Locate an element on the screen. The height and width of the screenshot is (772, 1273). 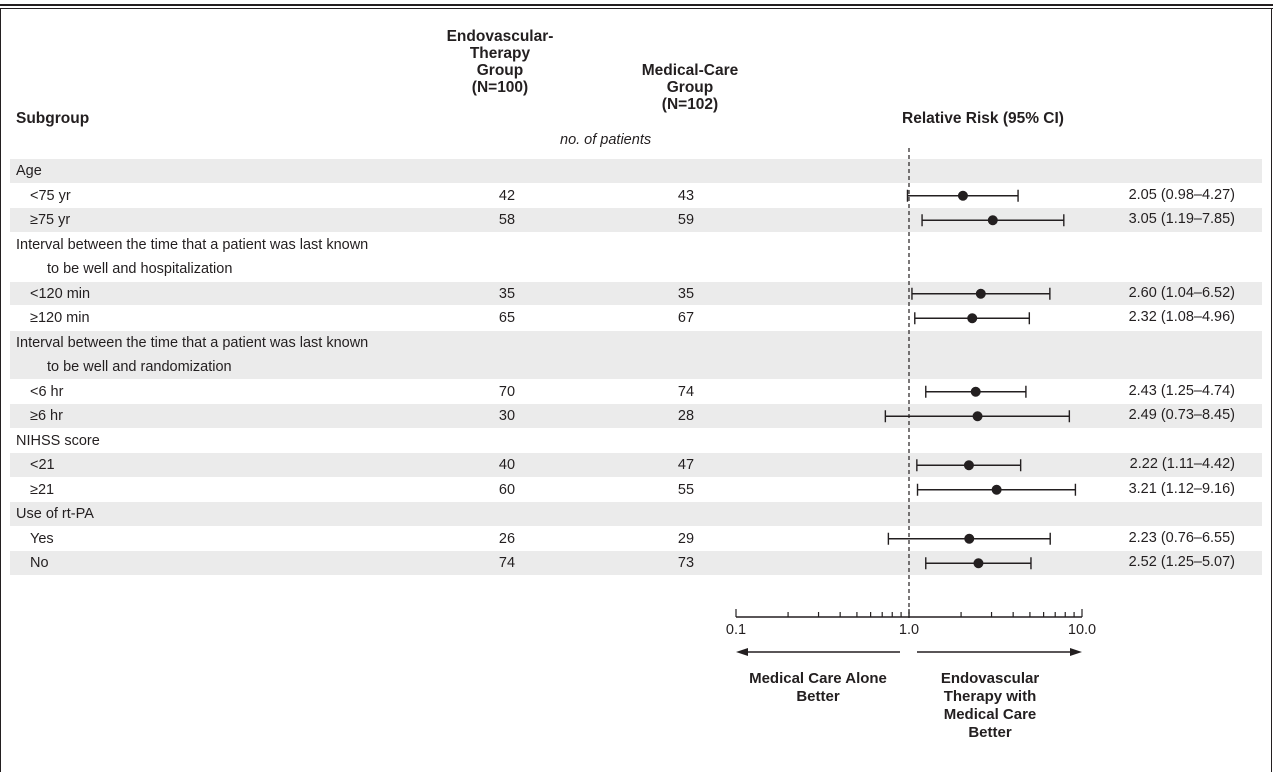
relative-risk-ci: 2.22 (1.11–4.42) is located at coordinates (1182, 464).